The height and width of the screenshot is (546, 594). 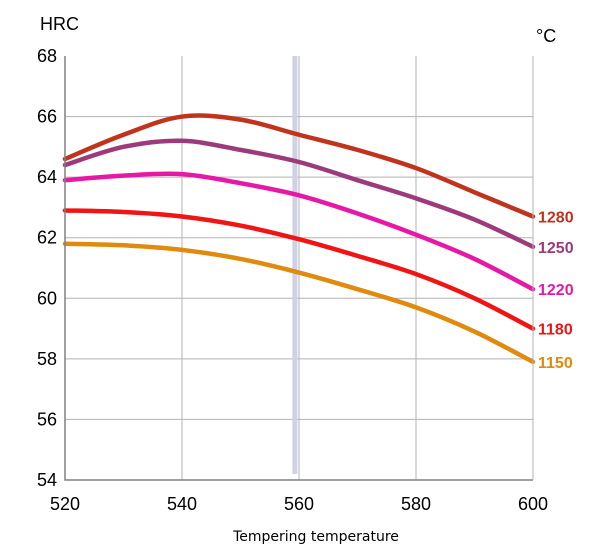 I want to click on y-tick-label: 58, so click(x=47, y=359).